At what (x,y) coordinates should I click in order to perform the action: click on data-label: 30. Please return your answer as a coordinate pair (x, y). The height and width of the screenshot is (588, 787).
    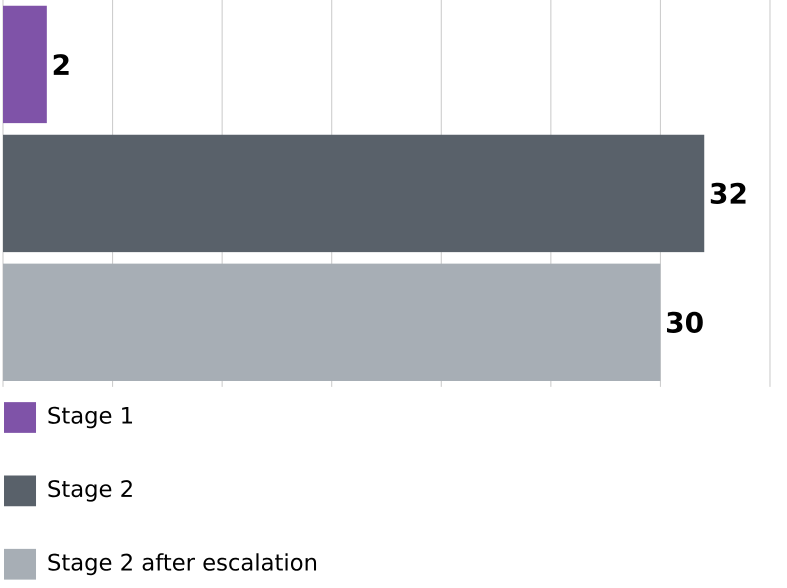
    Looking at the image, I should click on (685, 322).